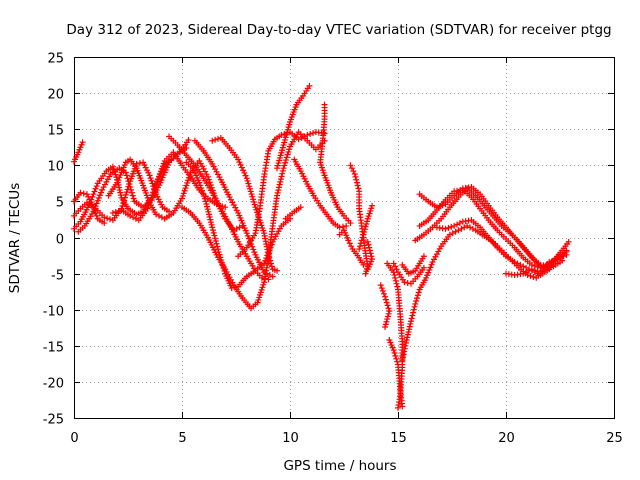 The height and width of the screenshot is (480, 640). I want to click on y-tick-label: -20, so click(53, 384).